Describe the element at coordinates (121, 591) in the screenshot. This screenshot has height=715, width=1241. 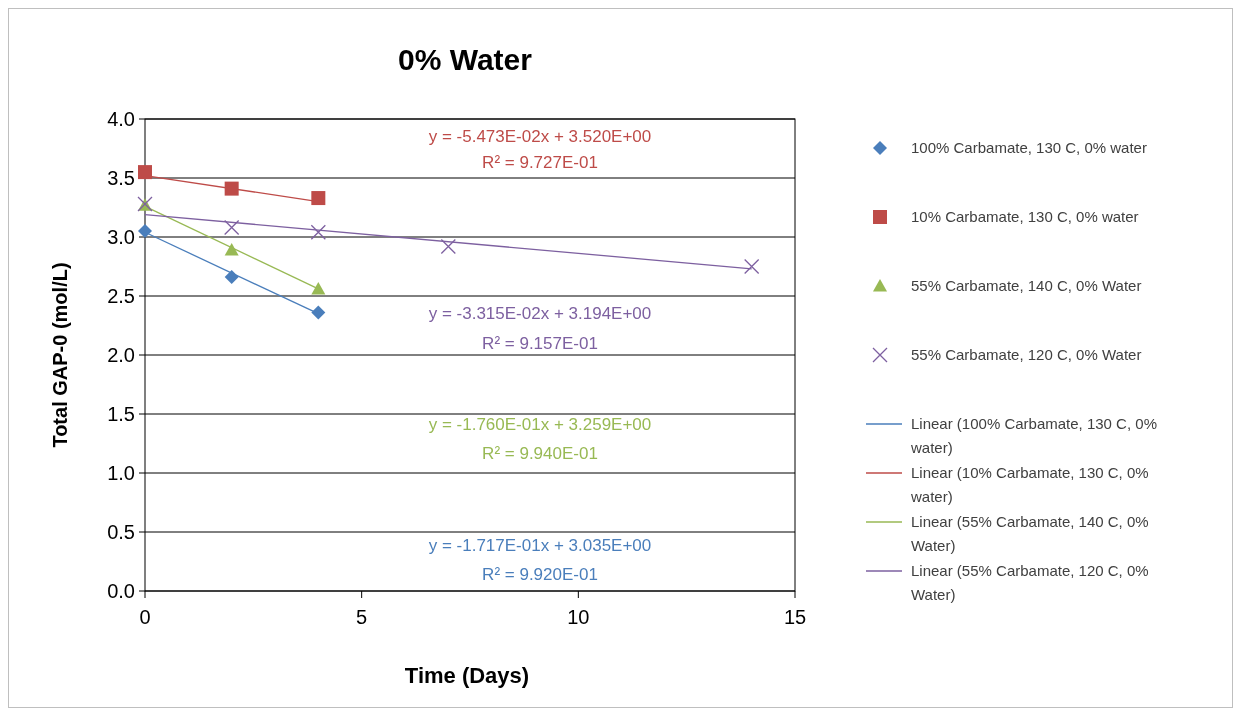
I see `y-tick-label: 0.0` at that location.